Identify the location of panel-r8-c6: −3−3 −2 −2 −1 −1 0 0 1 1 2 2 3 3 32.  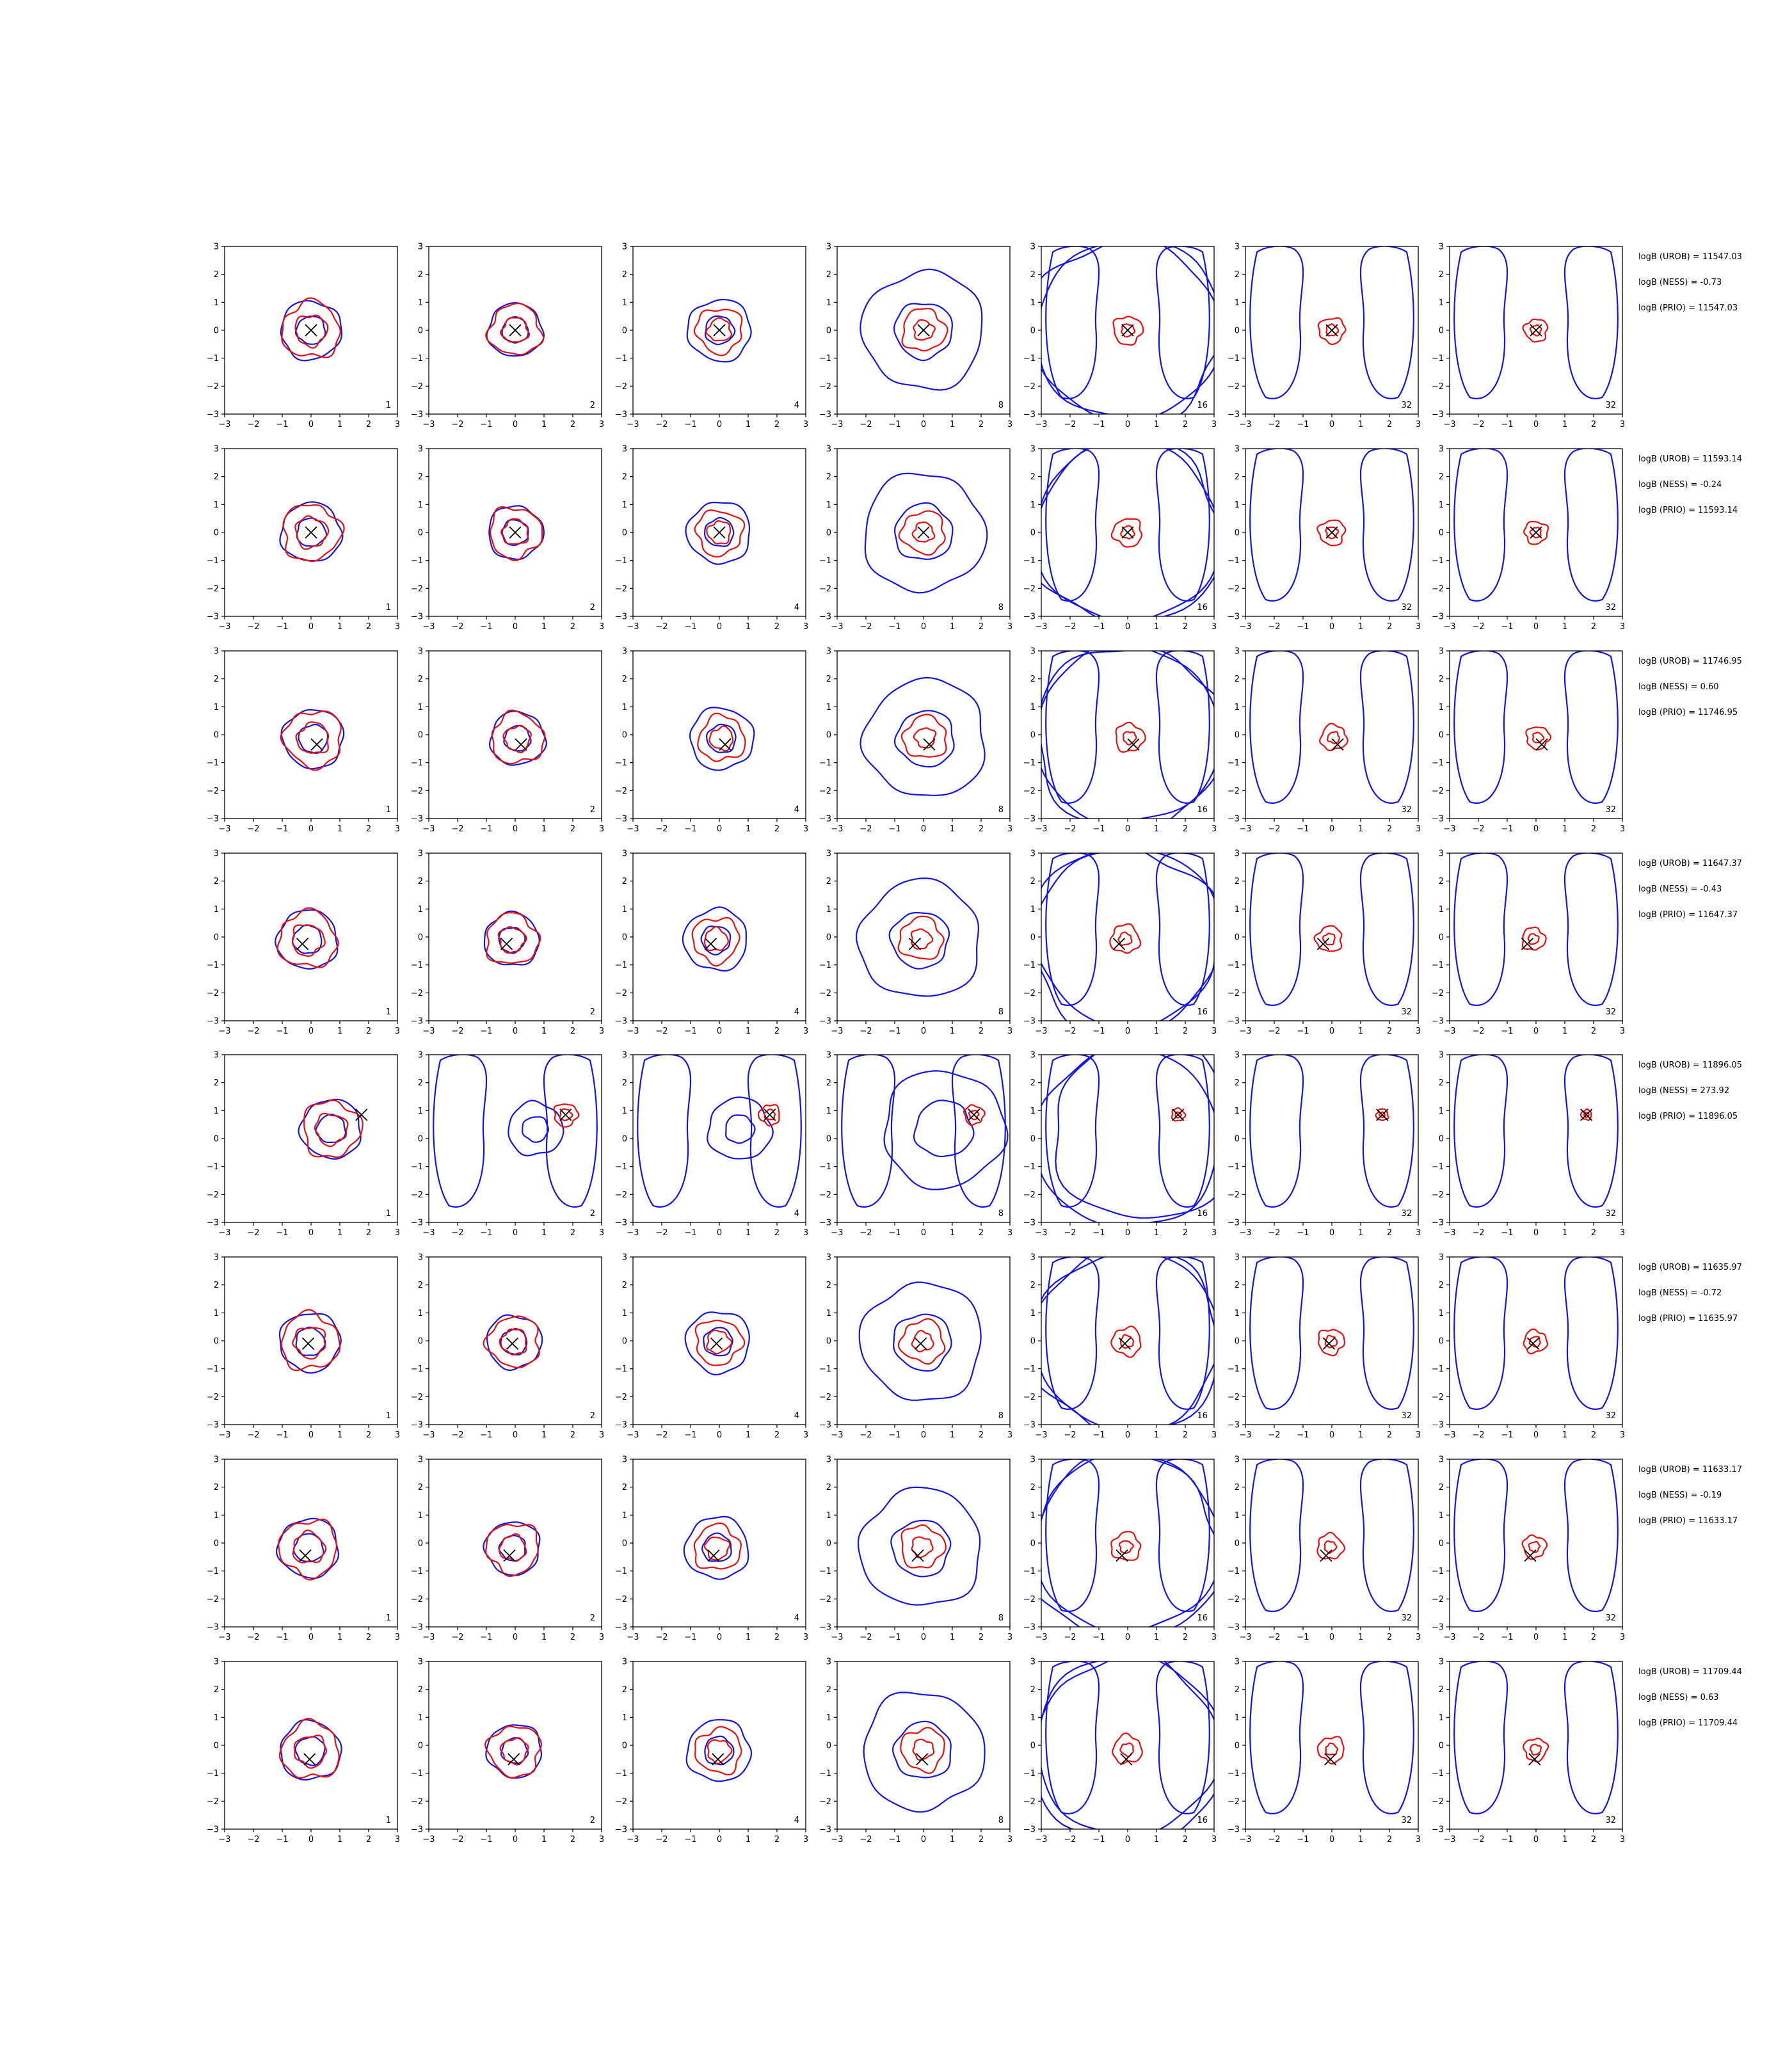
(1324, 1751).